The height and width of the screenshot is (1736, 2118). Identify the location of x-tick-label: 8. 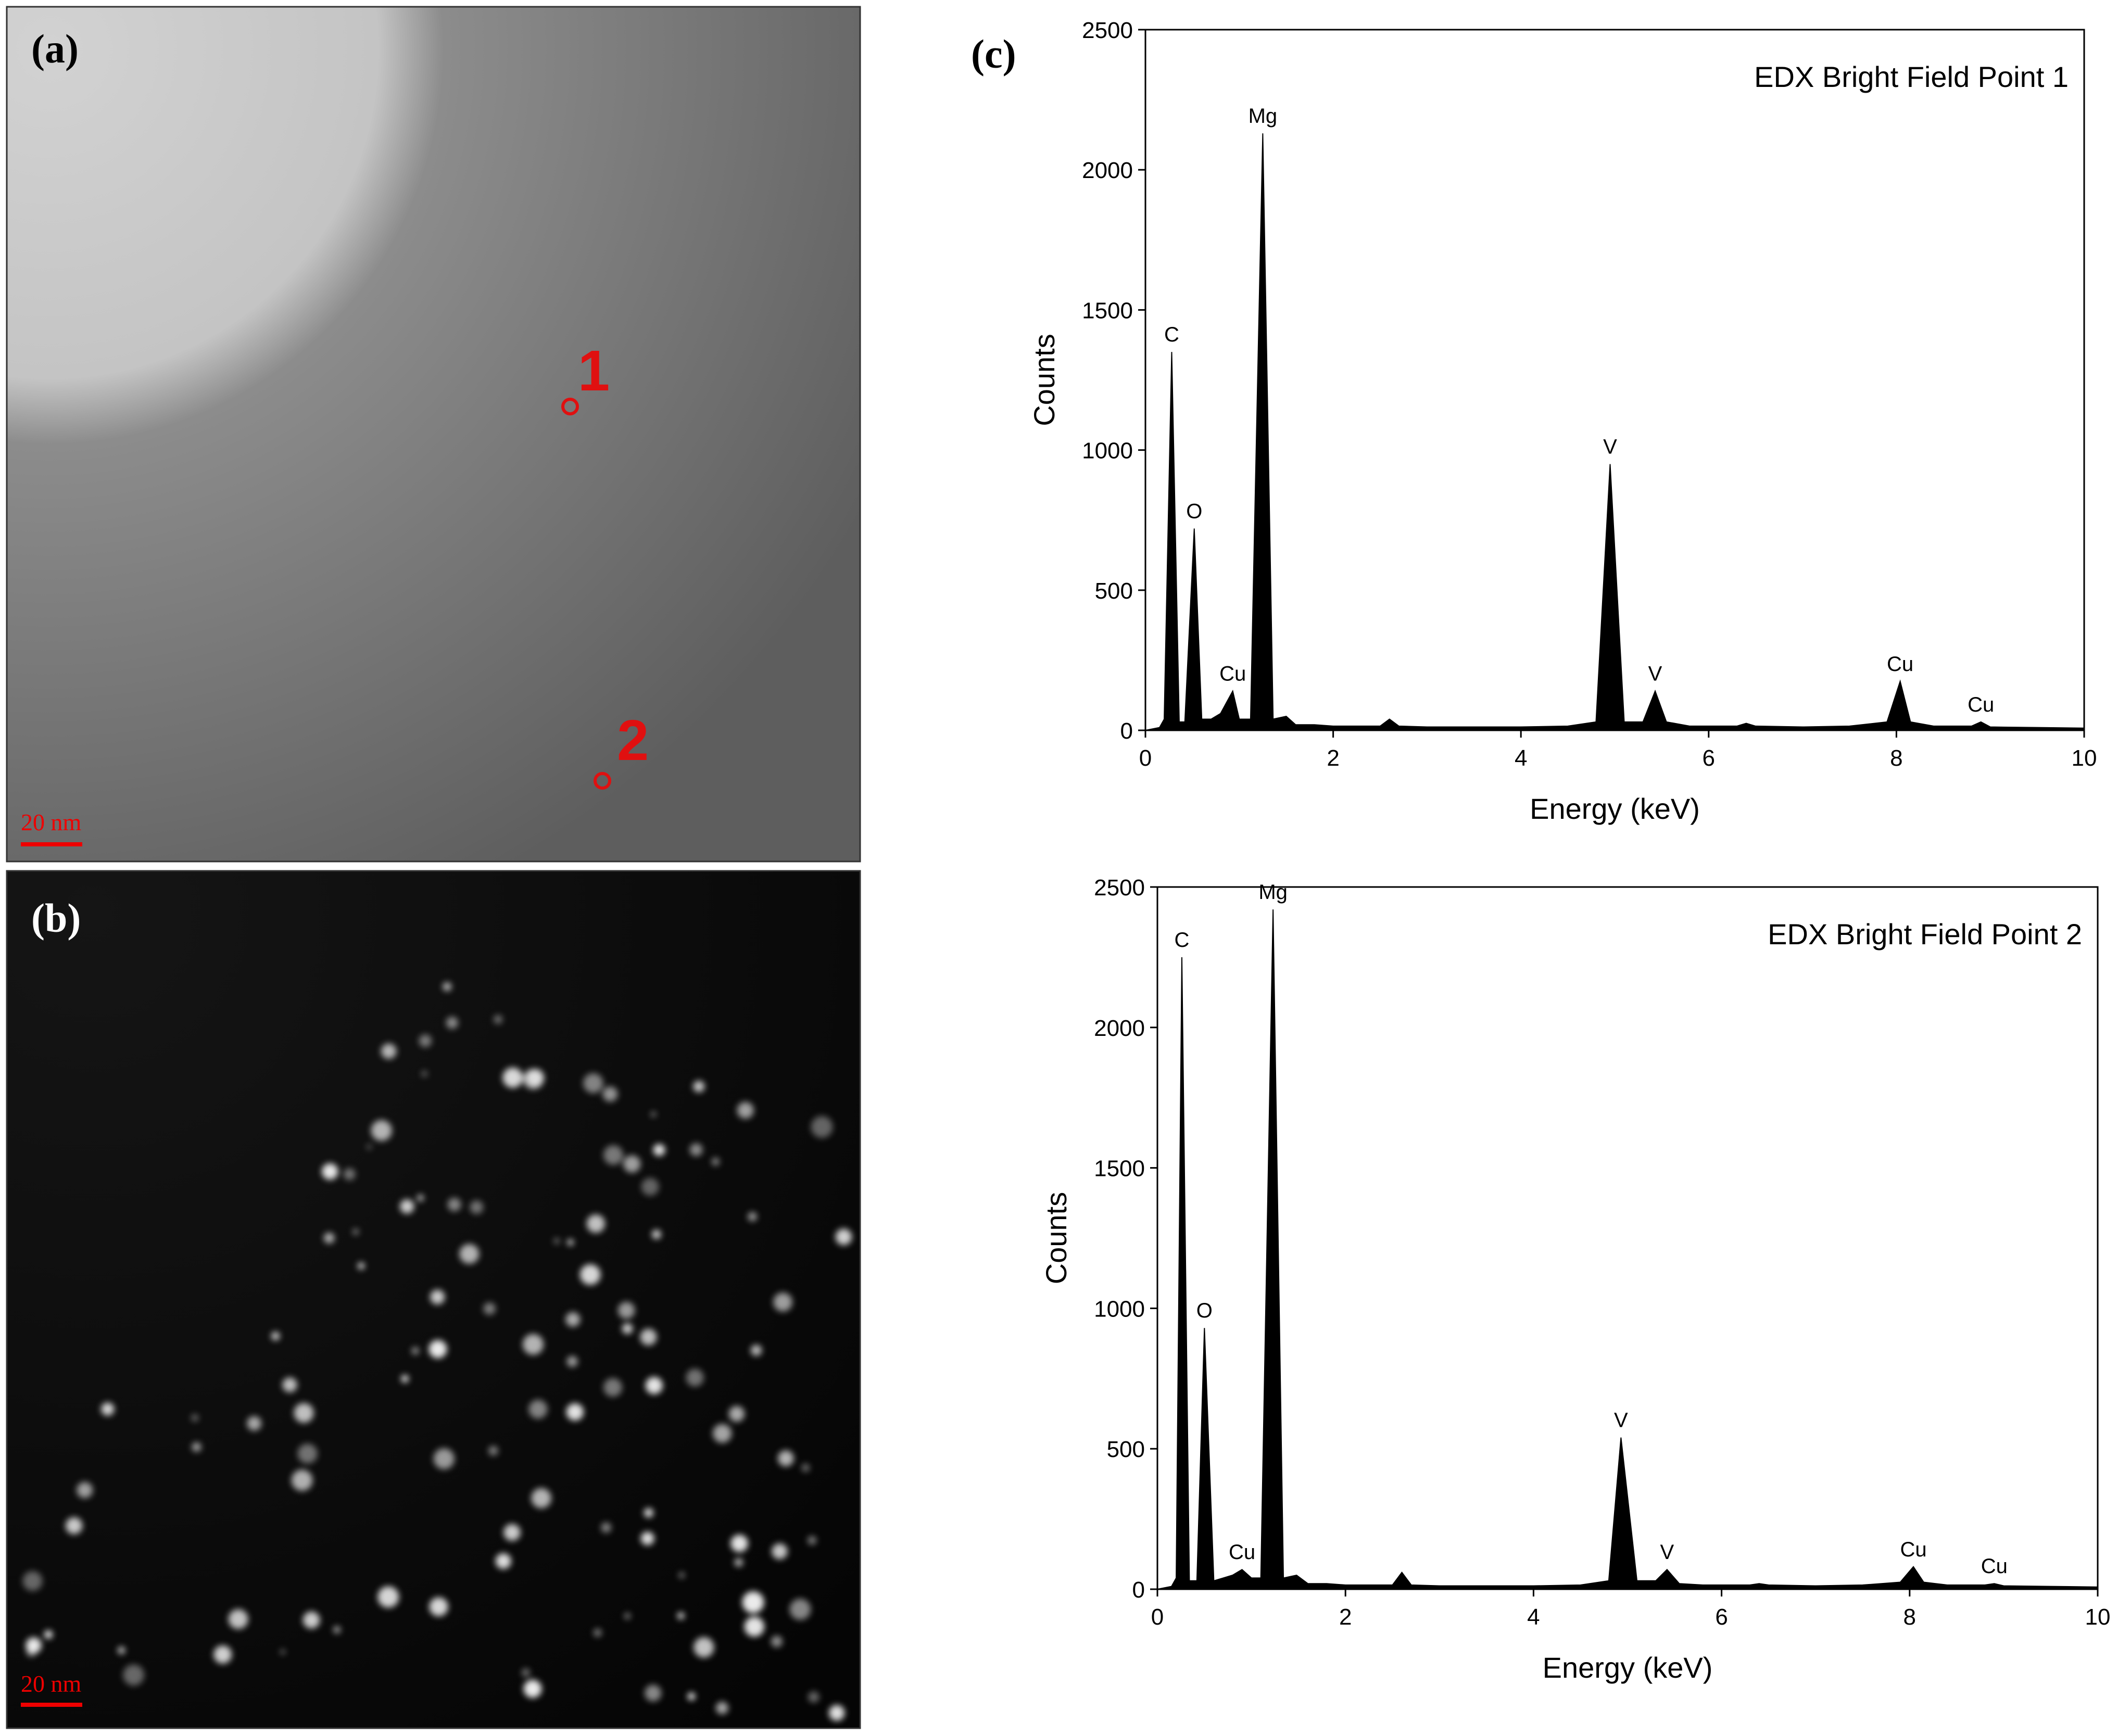
(1896, 758).